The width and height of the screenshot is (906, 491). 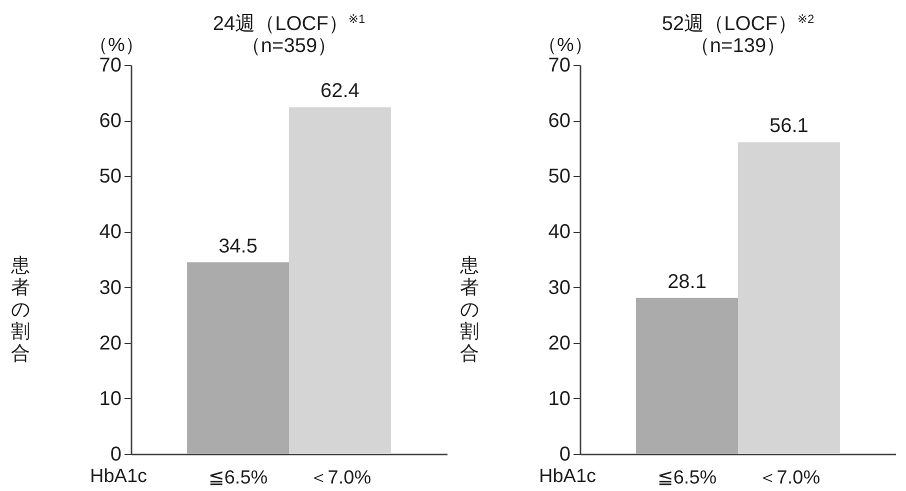 What do you see at coordinates (289, 46) in the screenshot?
I see `chart-subtitle: （n=359）` at bounding box center [289, 46].